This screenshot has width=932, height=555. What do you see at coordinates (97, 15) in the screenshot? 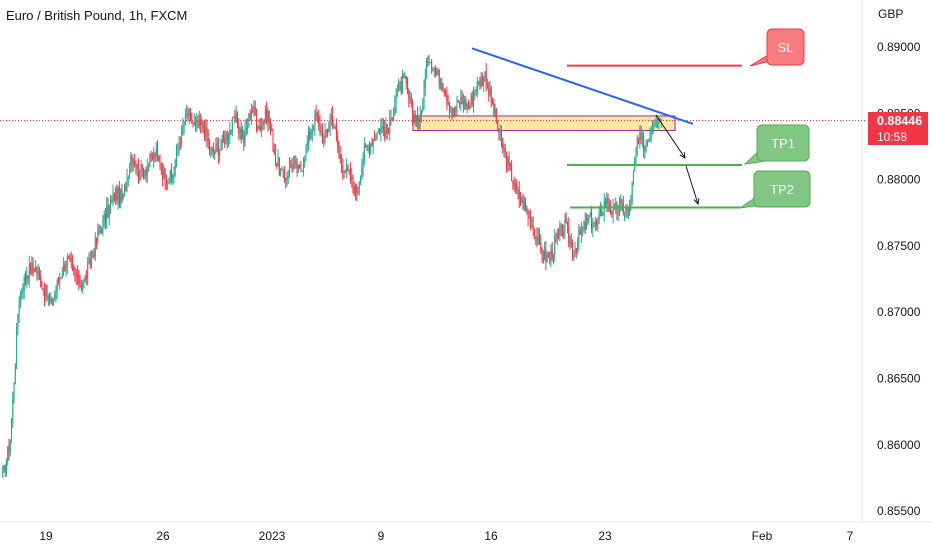
I see `symbol-title: Euro / British Pound, 1h, FXCM` at bounding box center [97, 15].